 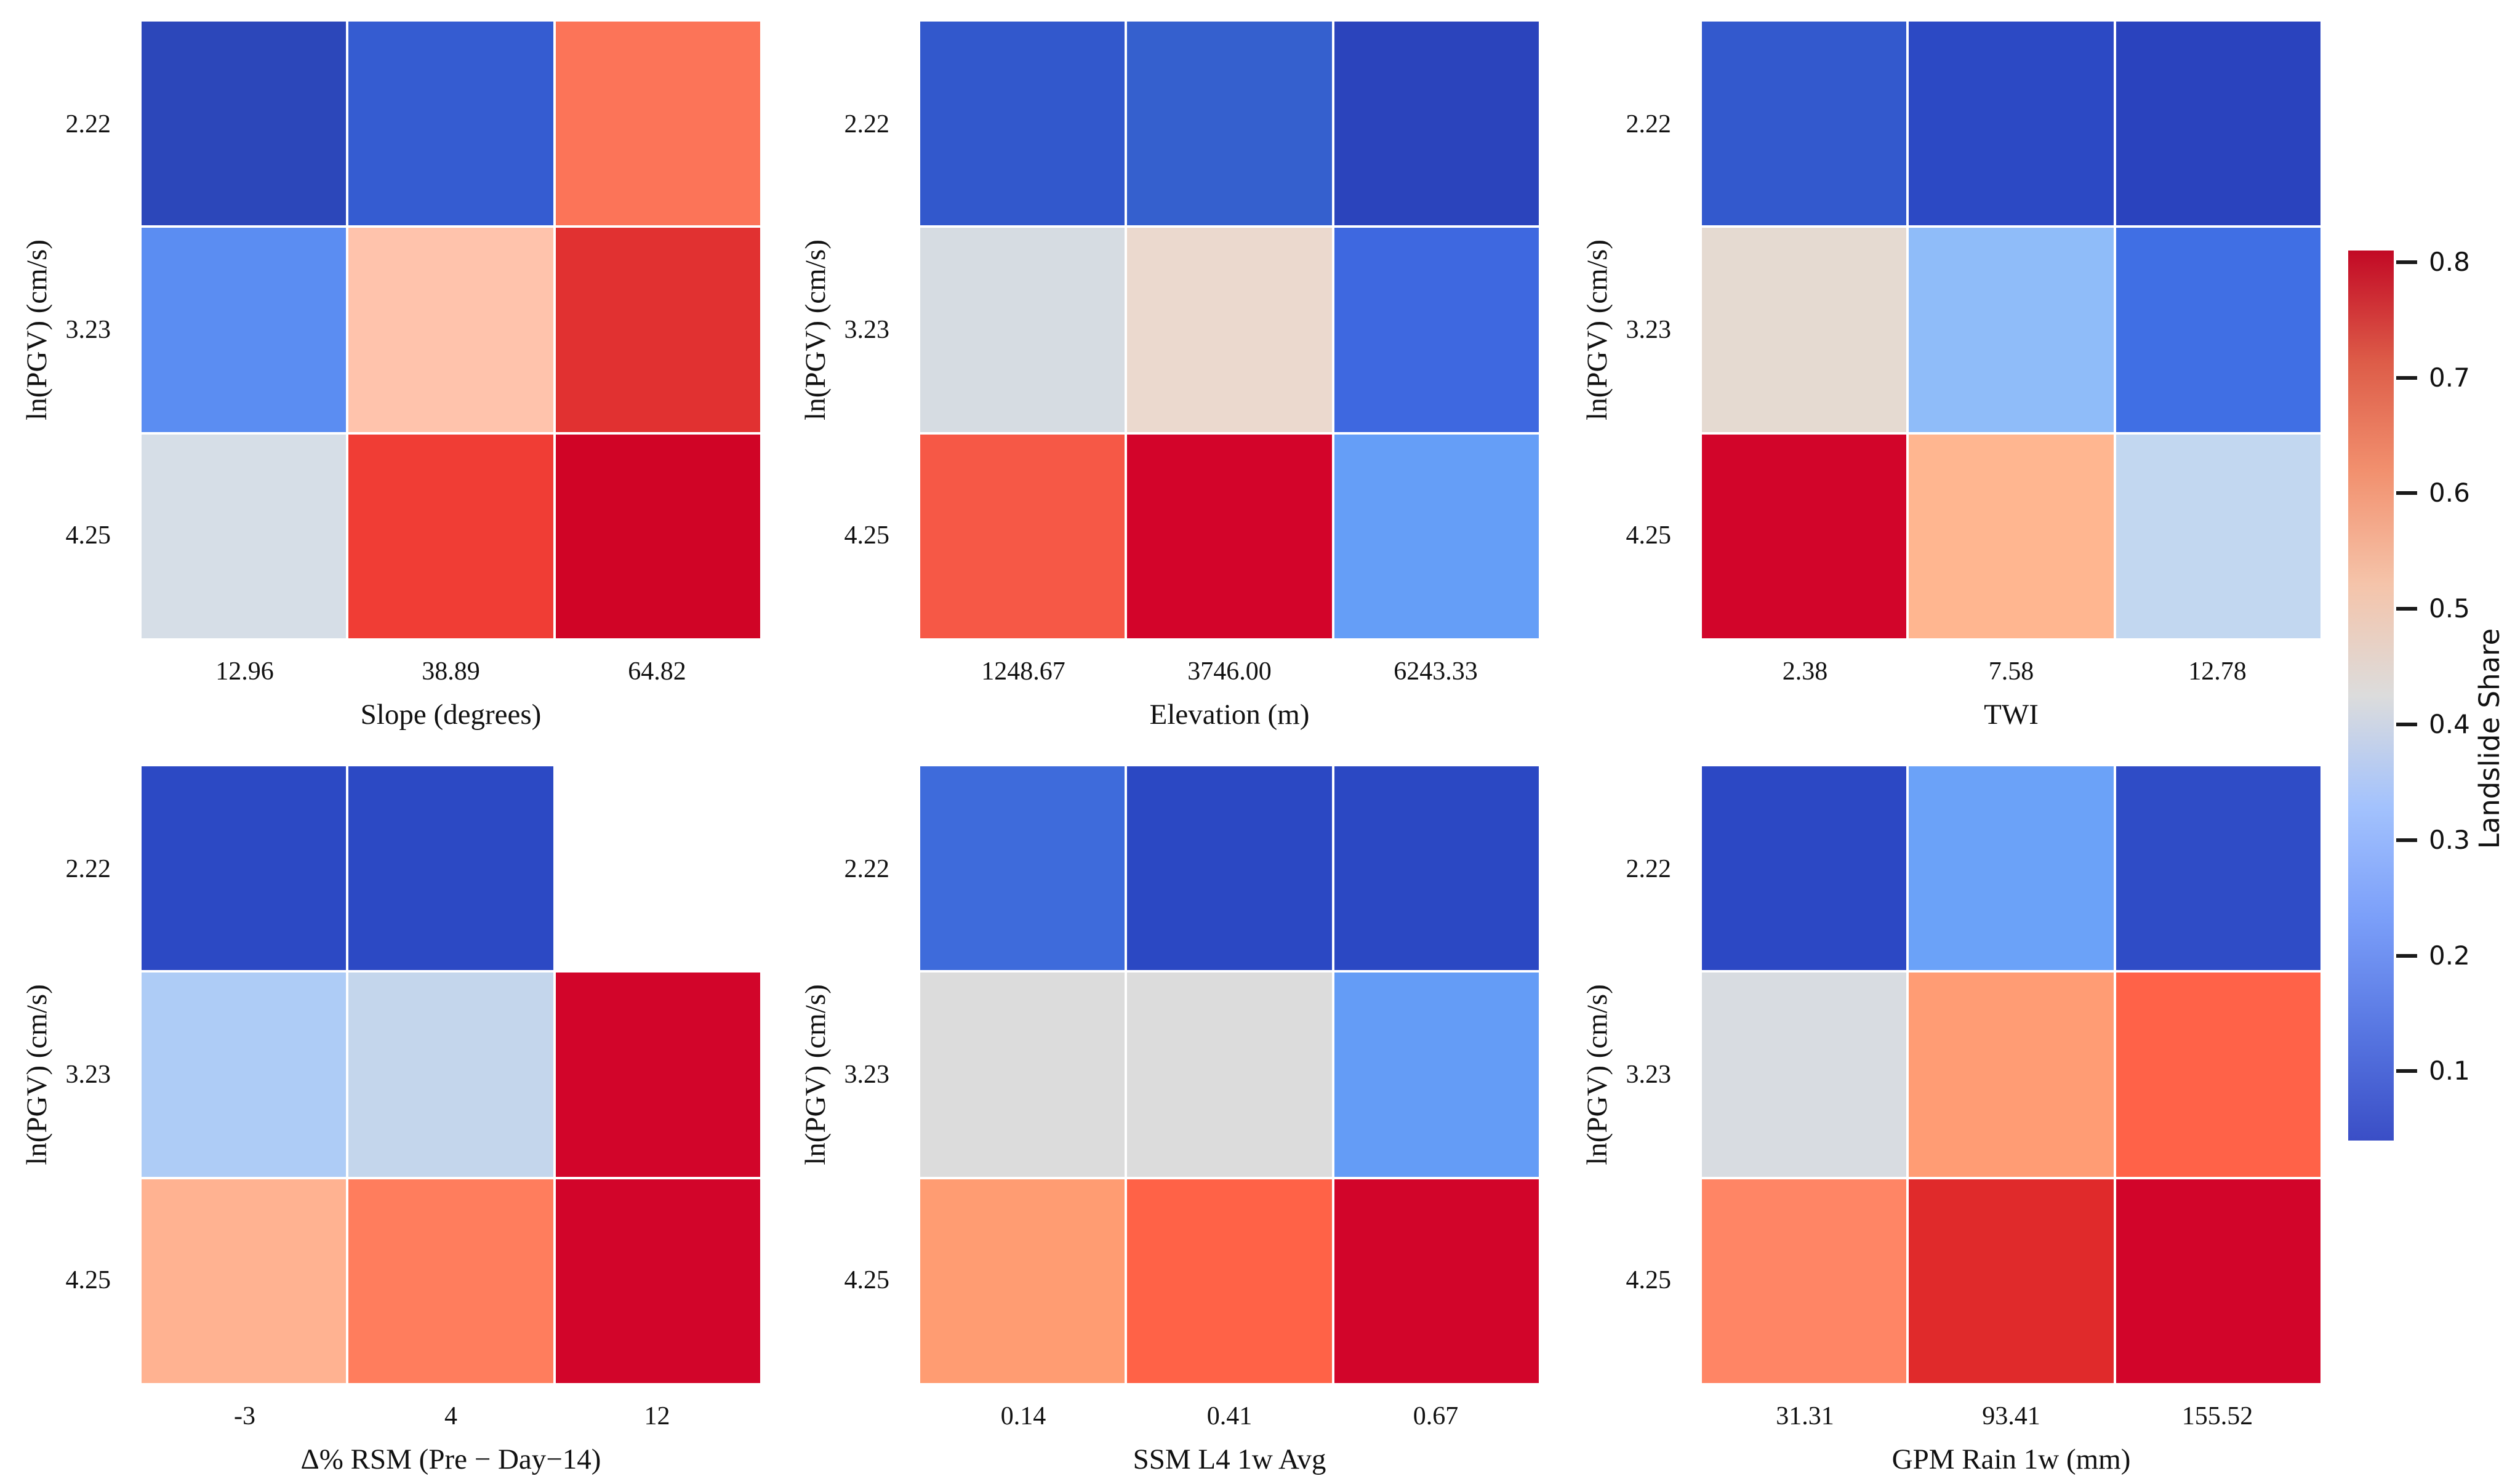 I want to click on x-tick-label: 0.67, so click(x=1436, y=1416).